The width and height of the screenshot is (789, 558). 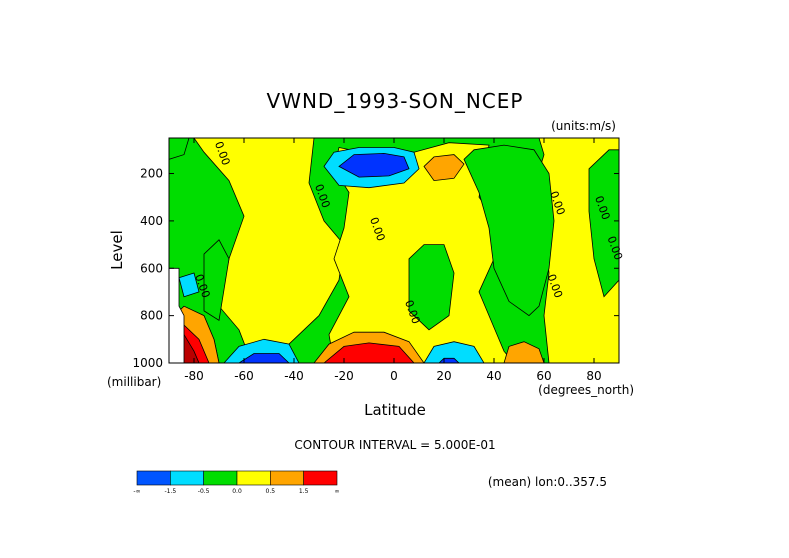 What do you see at coordinates (170, 491) in the screenshot?
I see `colorbar-label-1: -1.5` at bounding box center [170, 491].